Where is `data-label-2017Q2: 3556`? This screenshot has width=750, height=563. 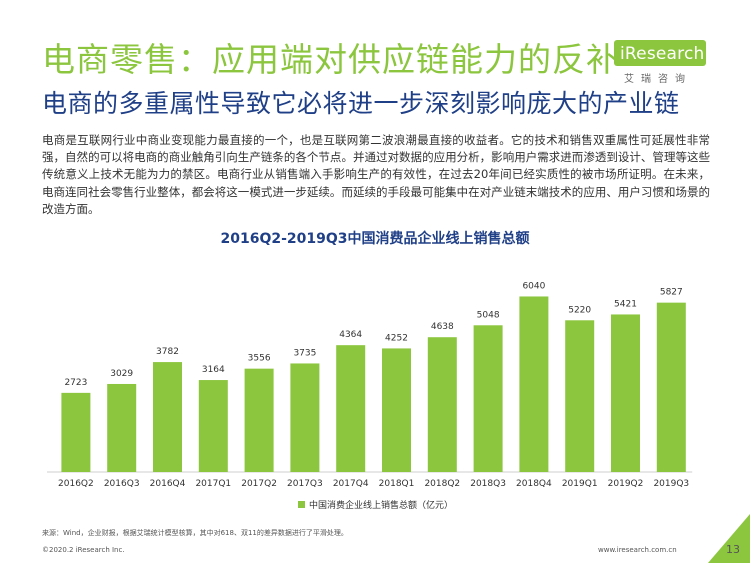
data-label-2017Q2: 3556 is located at coordinates (259, 359).